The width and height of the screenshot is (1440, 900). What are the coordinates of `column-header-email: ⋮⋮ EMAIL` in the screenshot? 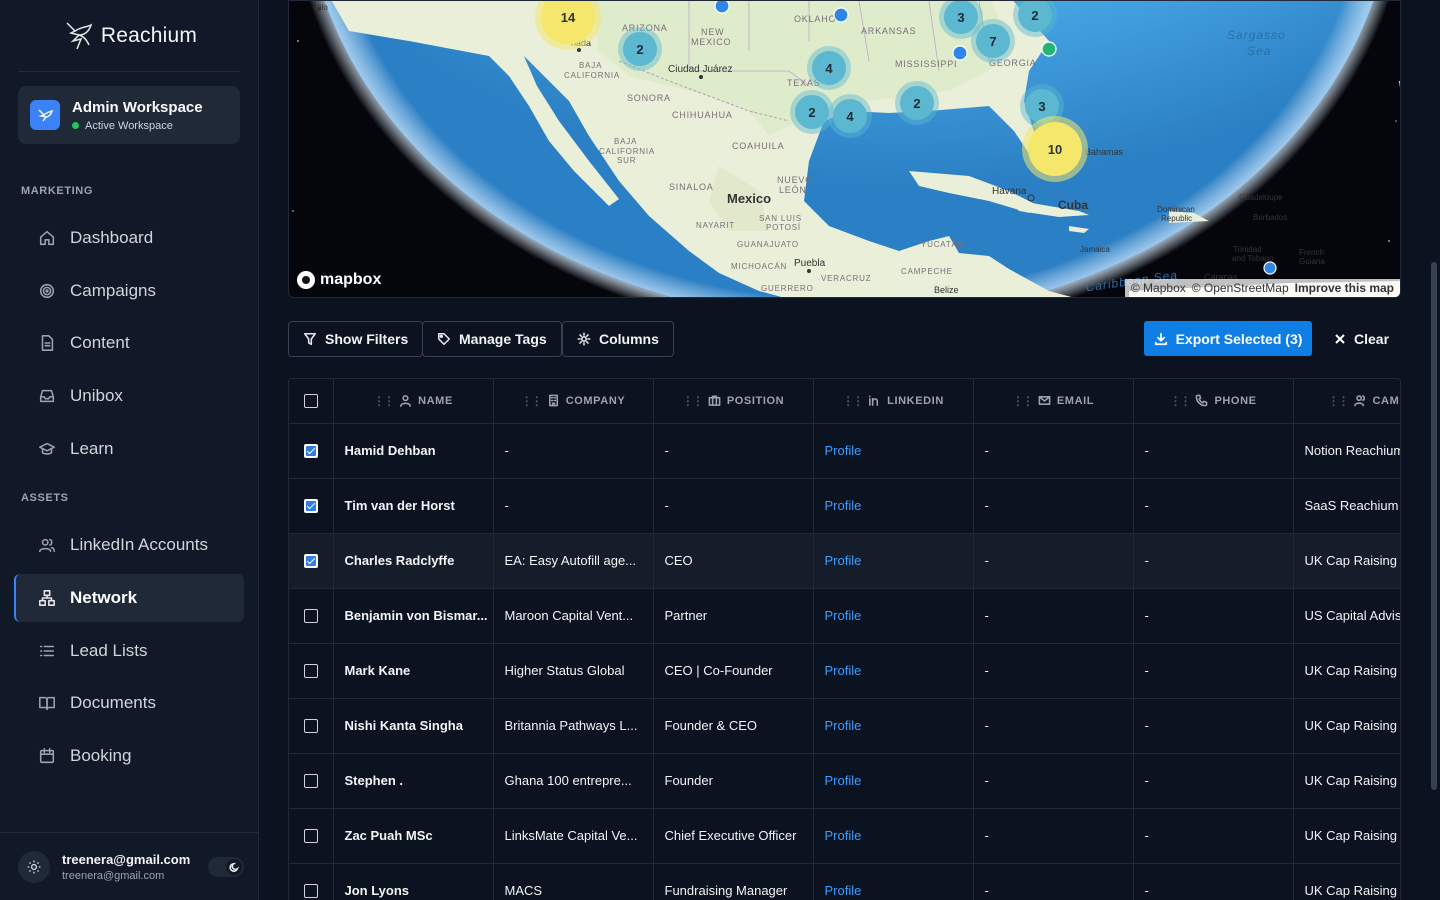 It's located at (1053, 401).